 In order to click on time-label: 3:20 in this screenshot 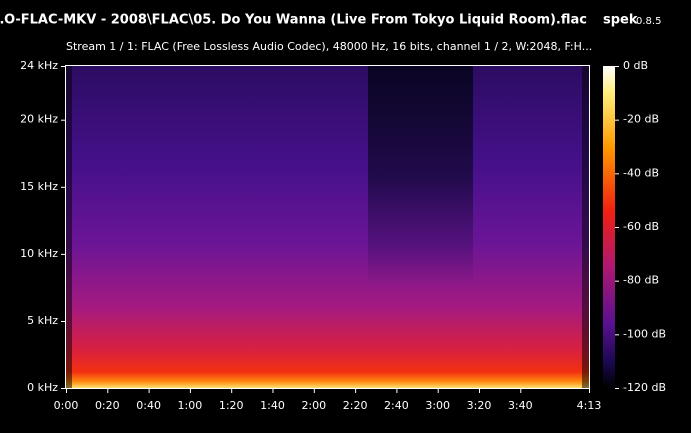, I will do `click(479, 405)`.